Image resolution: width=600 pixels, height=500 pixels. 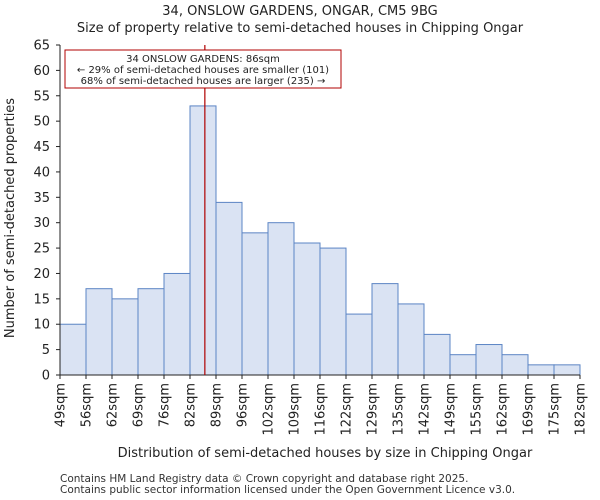 What do you see at coordinates (41, 96) in the screenshot?
I see `y-tick-label: 55` at bounding box center [41, 96].